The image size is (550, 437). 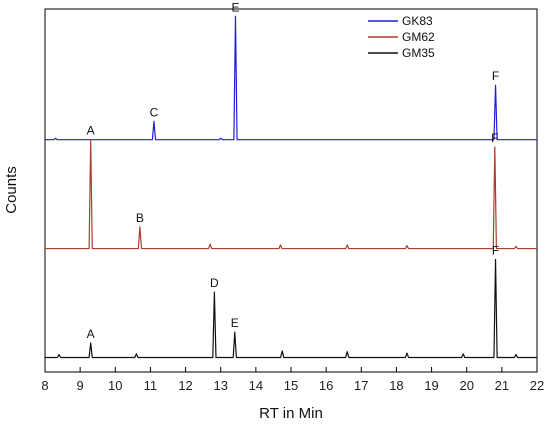 I want to click on x-tick-label: 13, so click(x=220, y=385).